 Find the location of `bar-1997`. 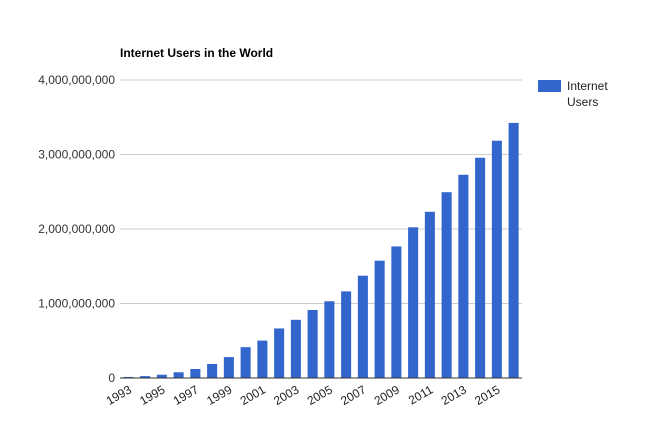

bar-1997 is located at coordinates (195, 373).